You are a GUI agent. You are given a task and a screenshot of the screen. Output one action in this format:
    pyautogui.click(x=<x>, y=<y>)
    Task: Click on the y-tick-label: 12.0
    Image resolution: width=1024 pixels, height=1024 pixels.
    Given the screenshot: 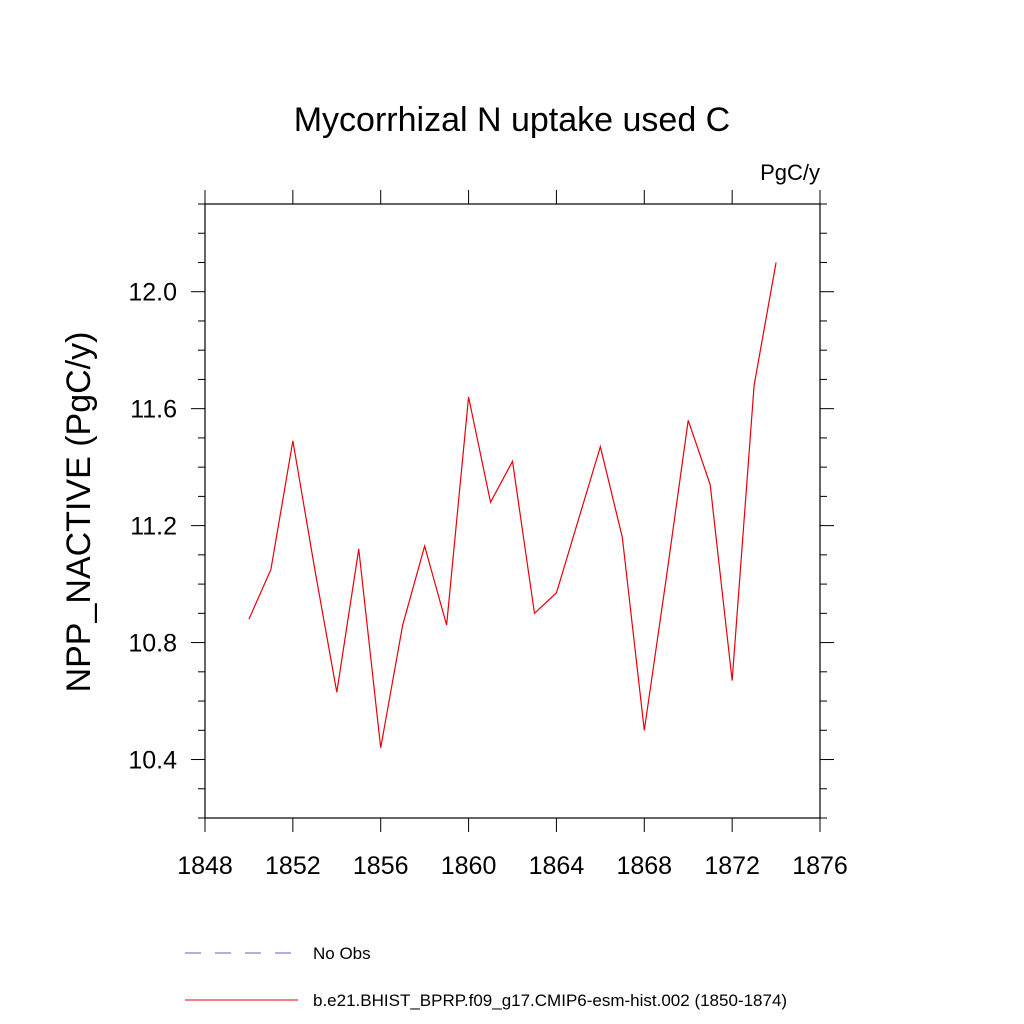 What is the action you would take?
    pyautogui.click(x=152, y=293)
    